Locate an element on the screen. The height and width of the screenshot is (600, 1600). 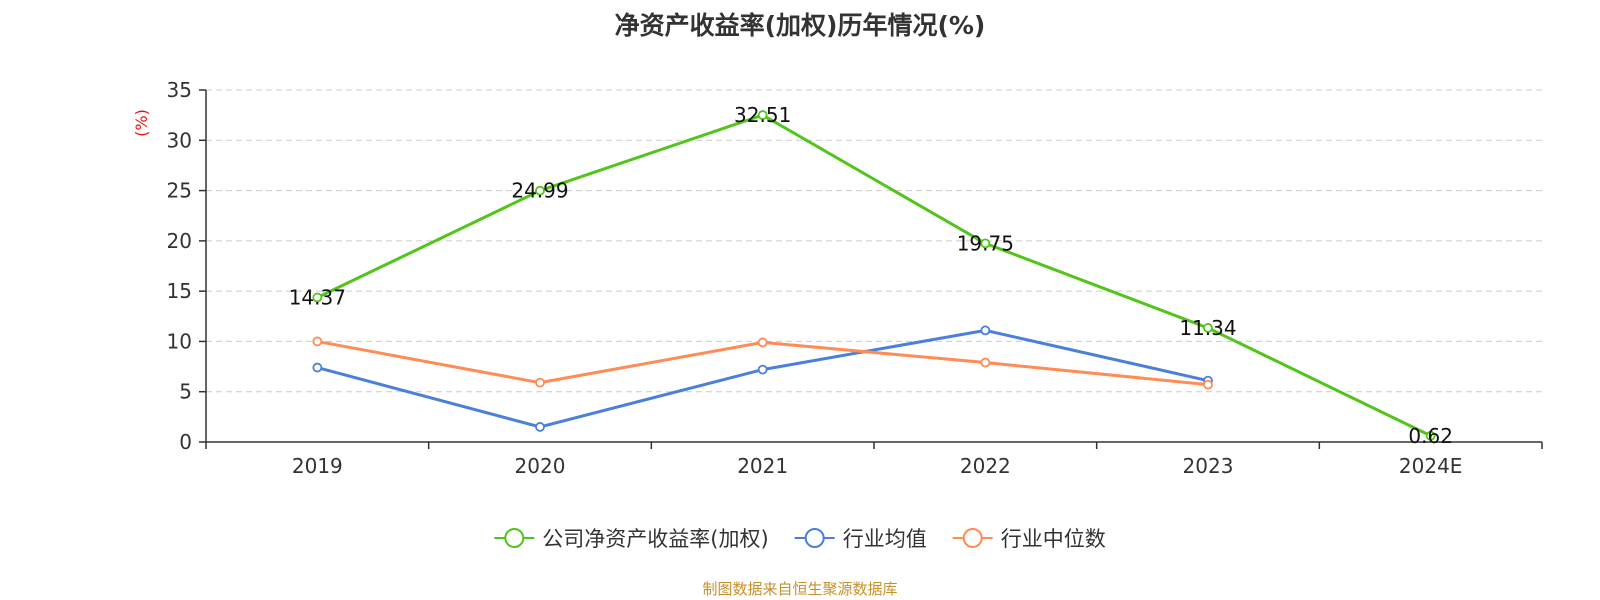
legend-label: 公司净资产收益率(加权) is located at coordinates (655, 539).